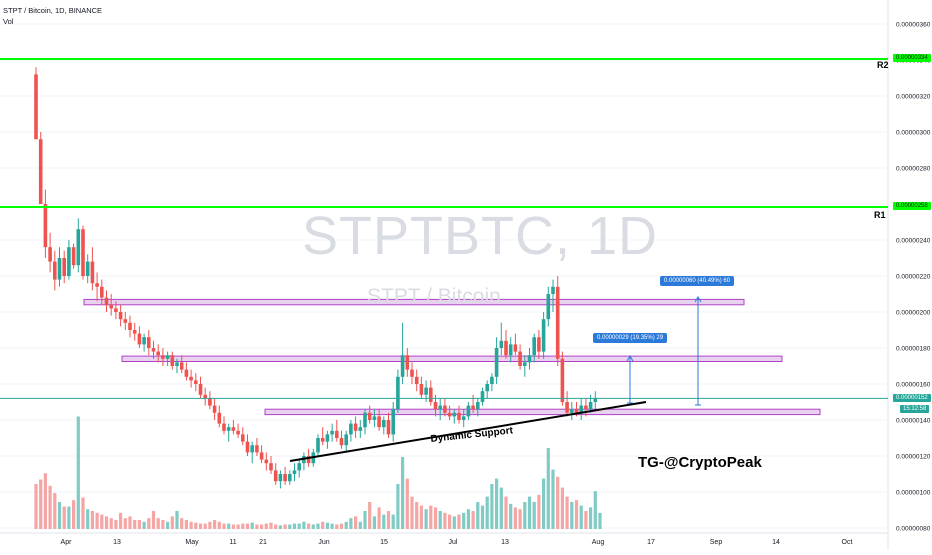 This screenshot has height=555, width=932. What do you see at coordinates (384, 542) in the screenshot?
I see `x-tick-label: 15` at bounding box center [384, 542].